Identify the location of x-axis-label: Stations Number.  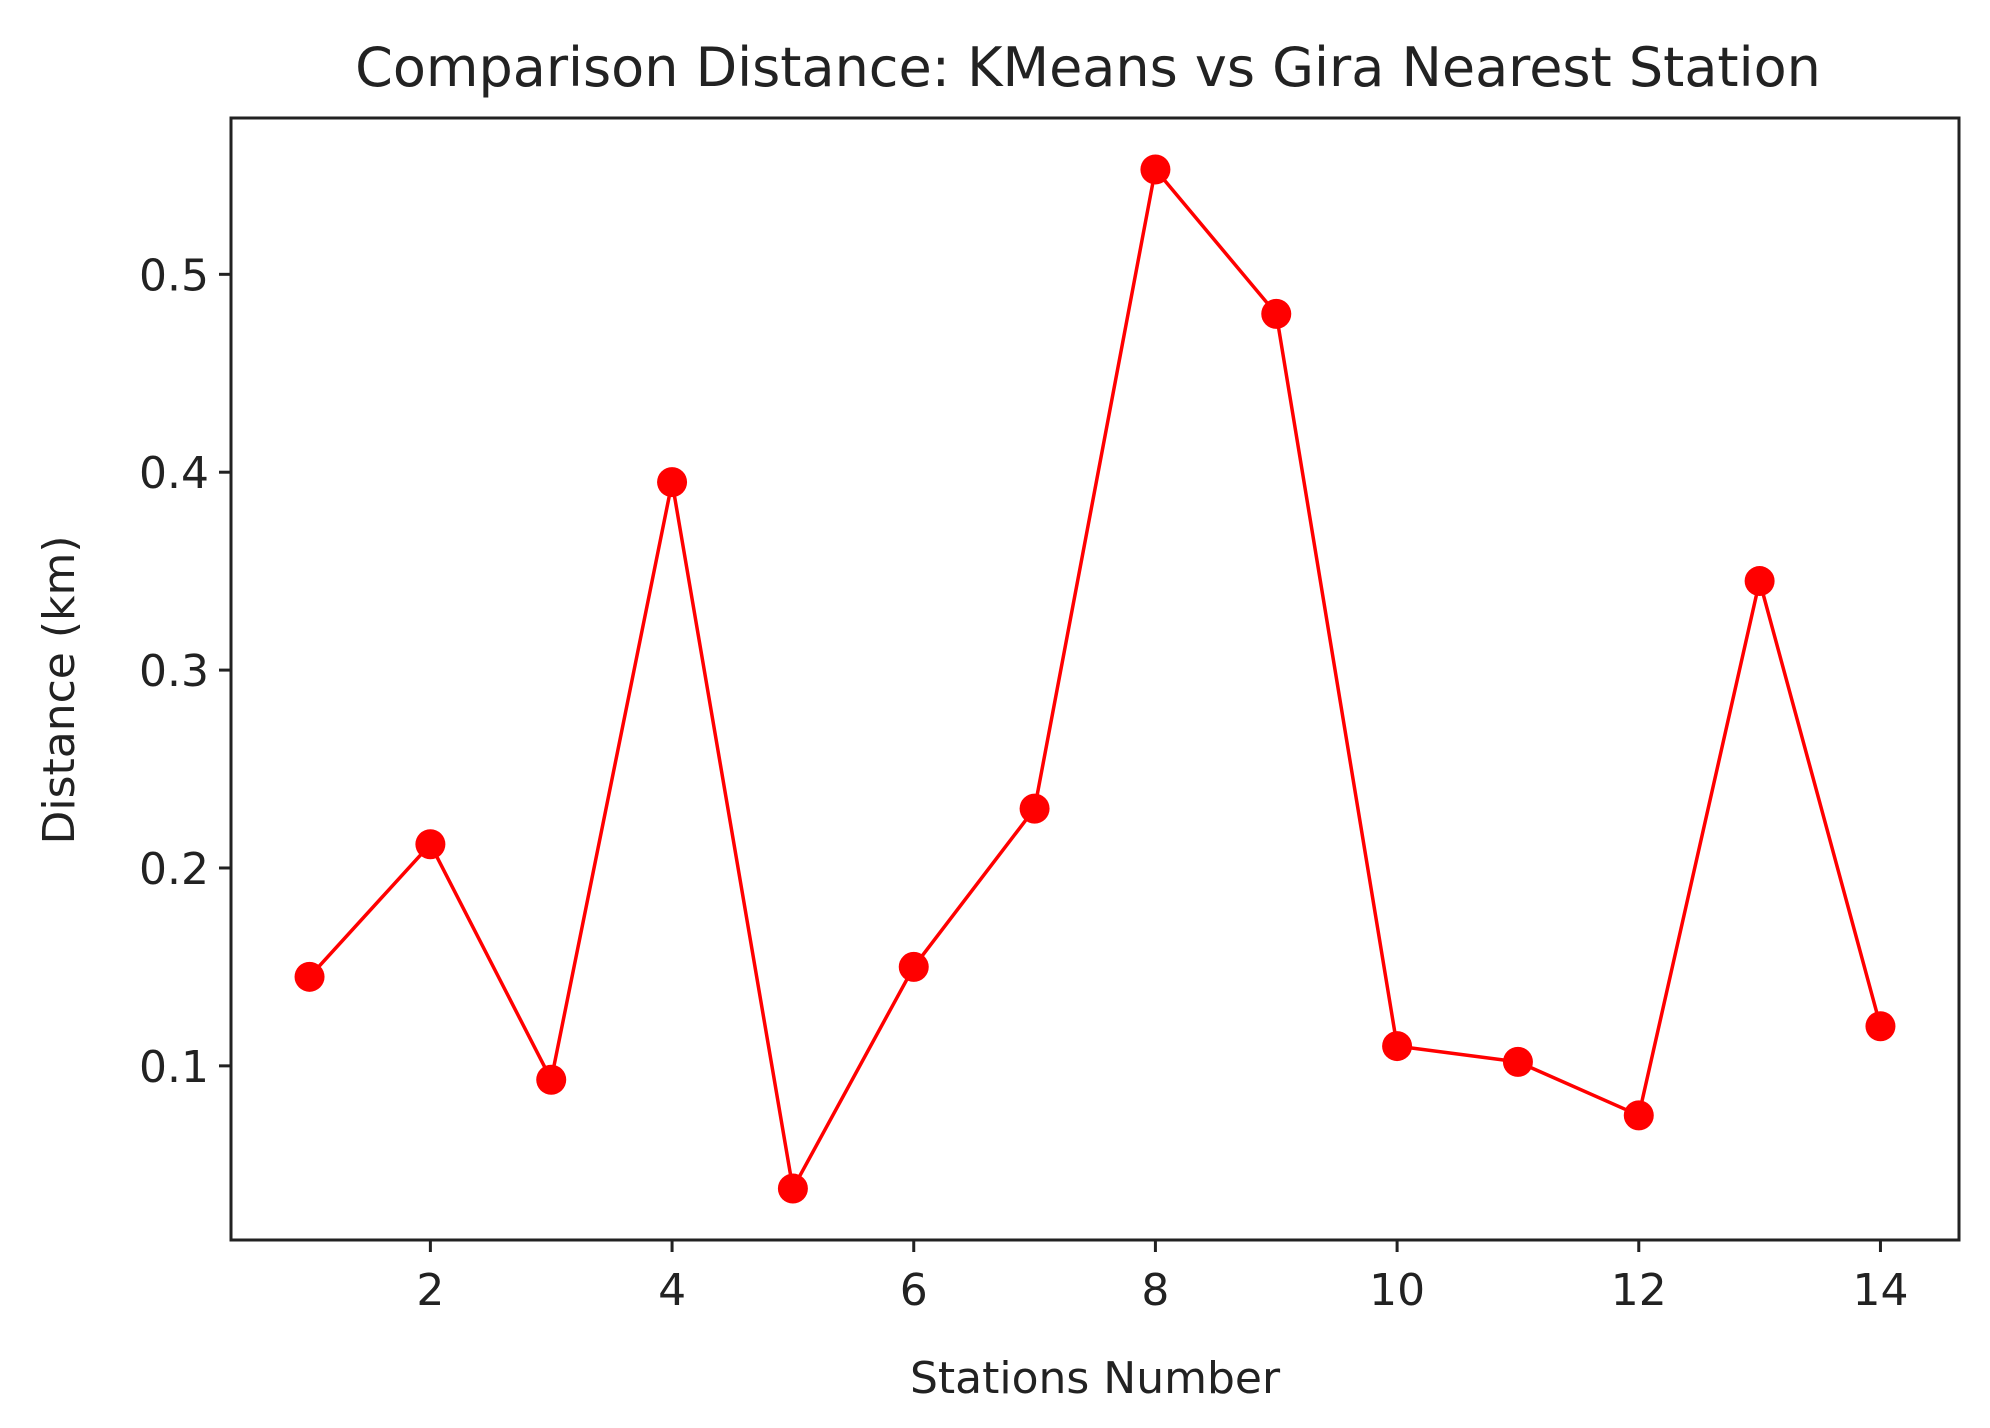
(1095, 1378).